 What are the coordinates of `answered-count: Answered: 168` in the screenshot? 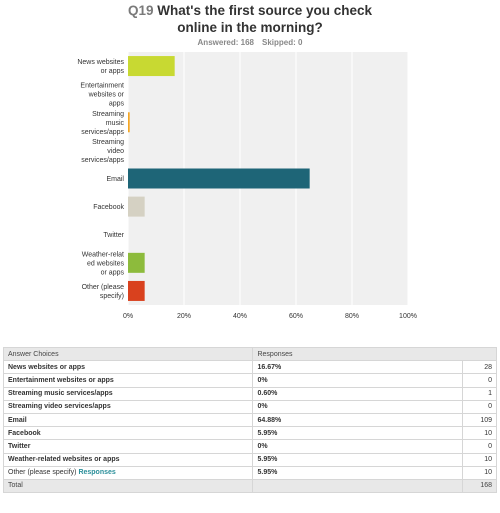 It's located at (225, 42).